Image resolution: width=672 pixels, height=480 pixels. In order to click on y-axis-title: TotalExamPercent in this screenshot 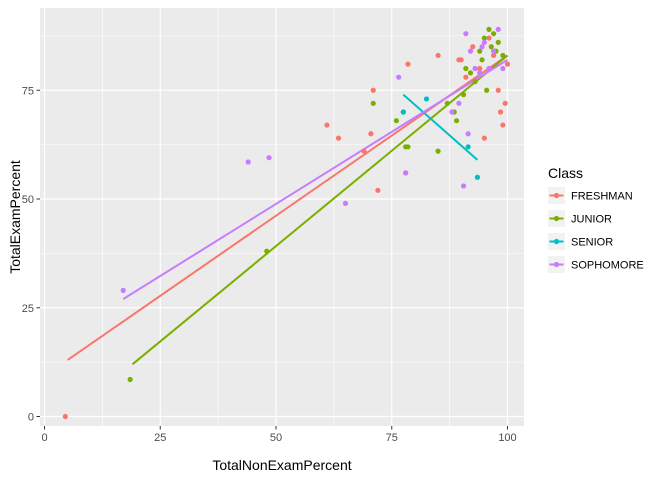, I will do `click(15, 217)`.